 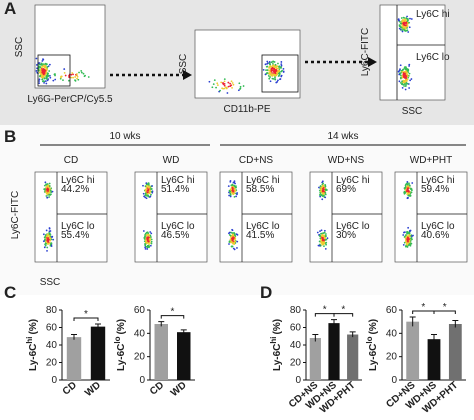 What do you see at coordinates (372, 345) in the screenshot?
I see `y-axis-label: Ly-6Clo(%)` at bounding box center [372, 345].